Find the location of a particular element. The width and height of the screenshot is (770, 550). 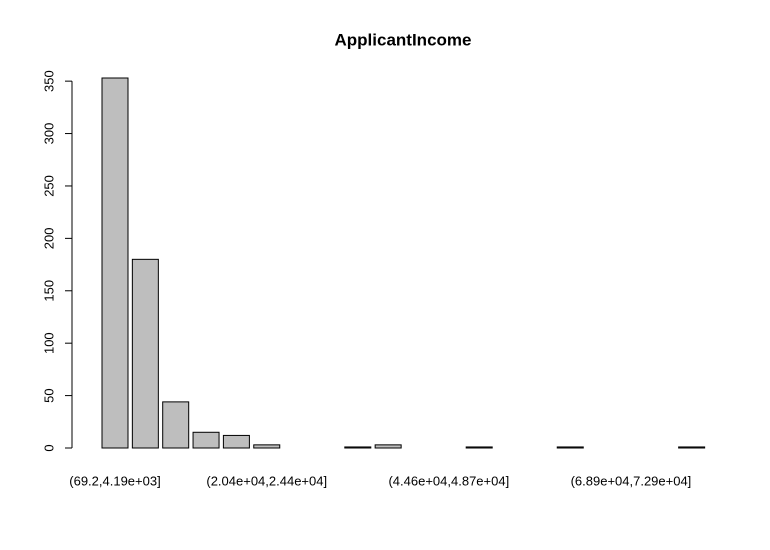

y-tick-label: 250 is located at coordinates (48, 186).